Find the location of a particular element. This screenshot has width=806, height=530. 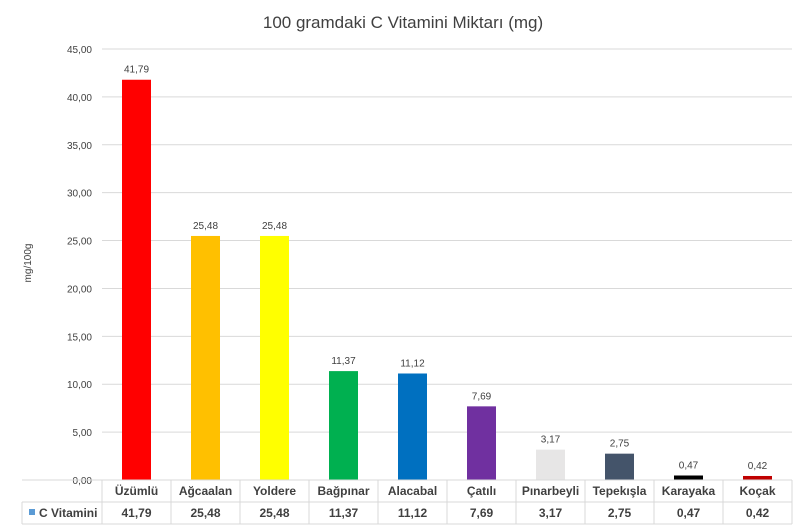

y-tick-label: 15,00 is located at coordinates (79, 337).